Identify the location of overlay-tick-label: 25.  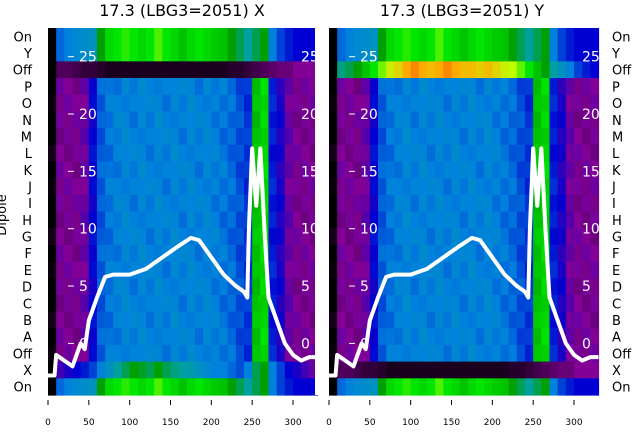
(369, 58).